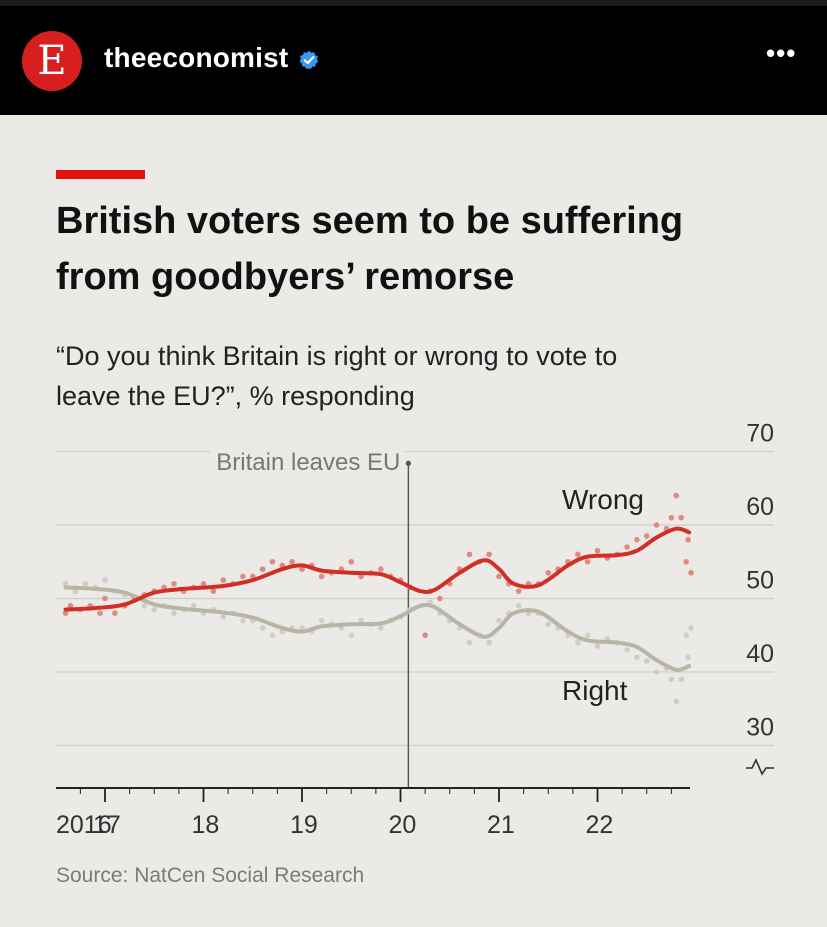  I want to click on y-tick-label: 60, so click(760, 507).